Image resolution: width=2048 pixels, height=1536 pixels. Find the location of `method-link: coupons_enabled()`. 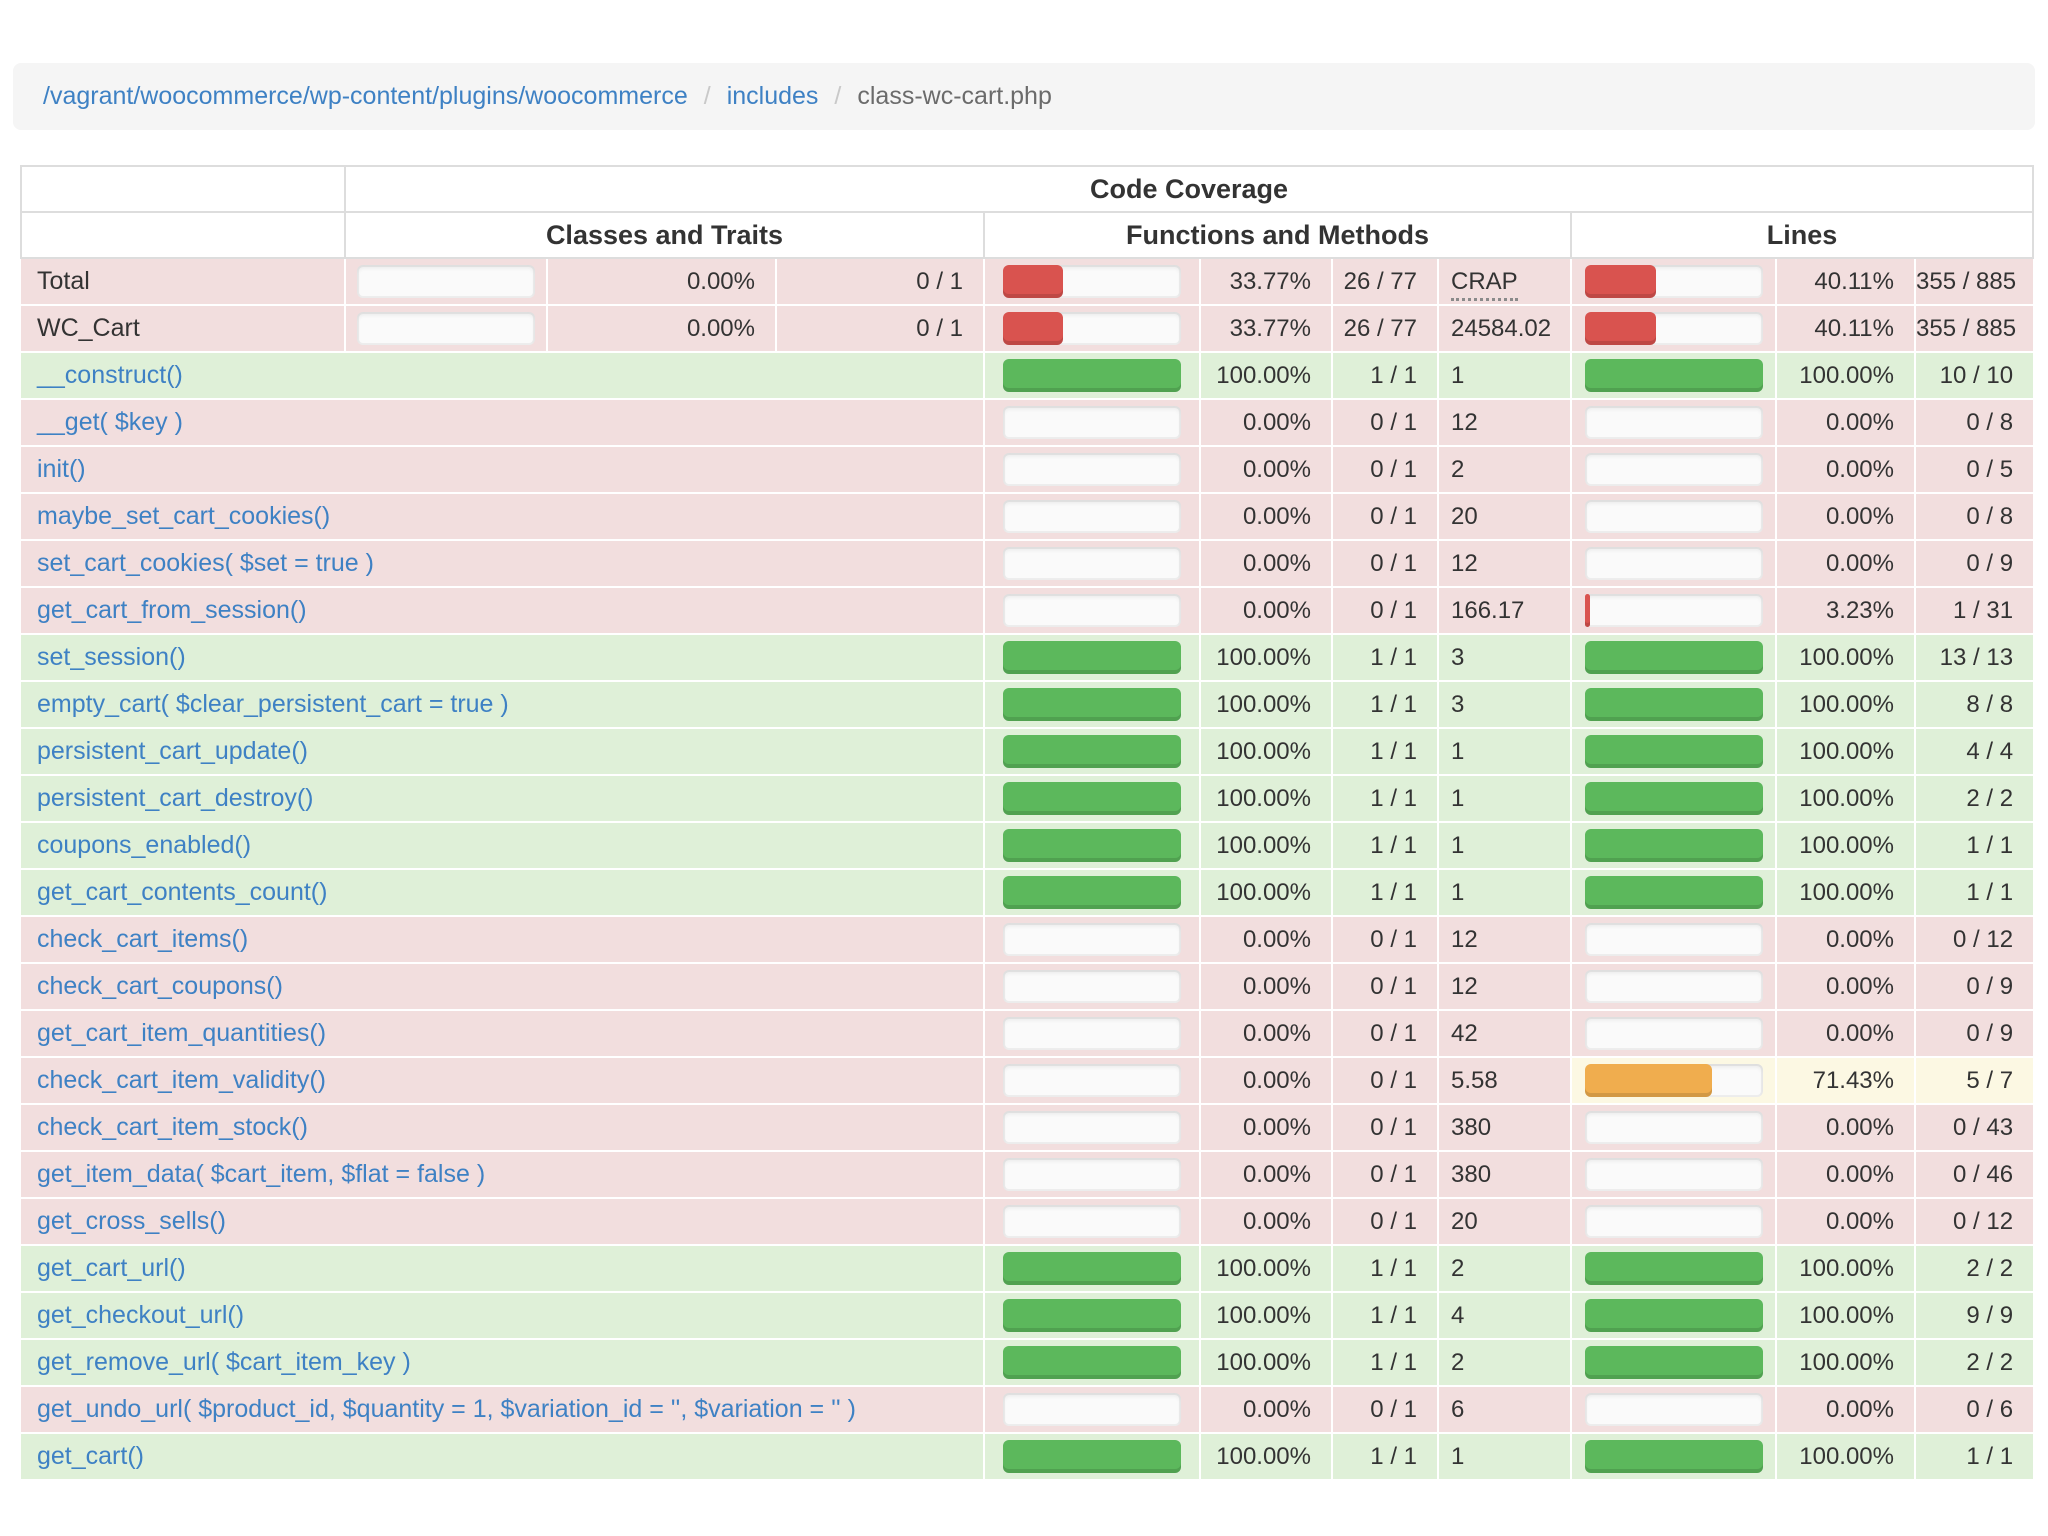

method-link: coupons_enabled() is located at coordinates (144, 845).